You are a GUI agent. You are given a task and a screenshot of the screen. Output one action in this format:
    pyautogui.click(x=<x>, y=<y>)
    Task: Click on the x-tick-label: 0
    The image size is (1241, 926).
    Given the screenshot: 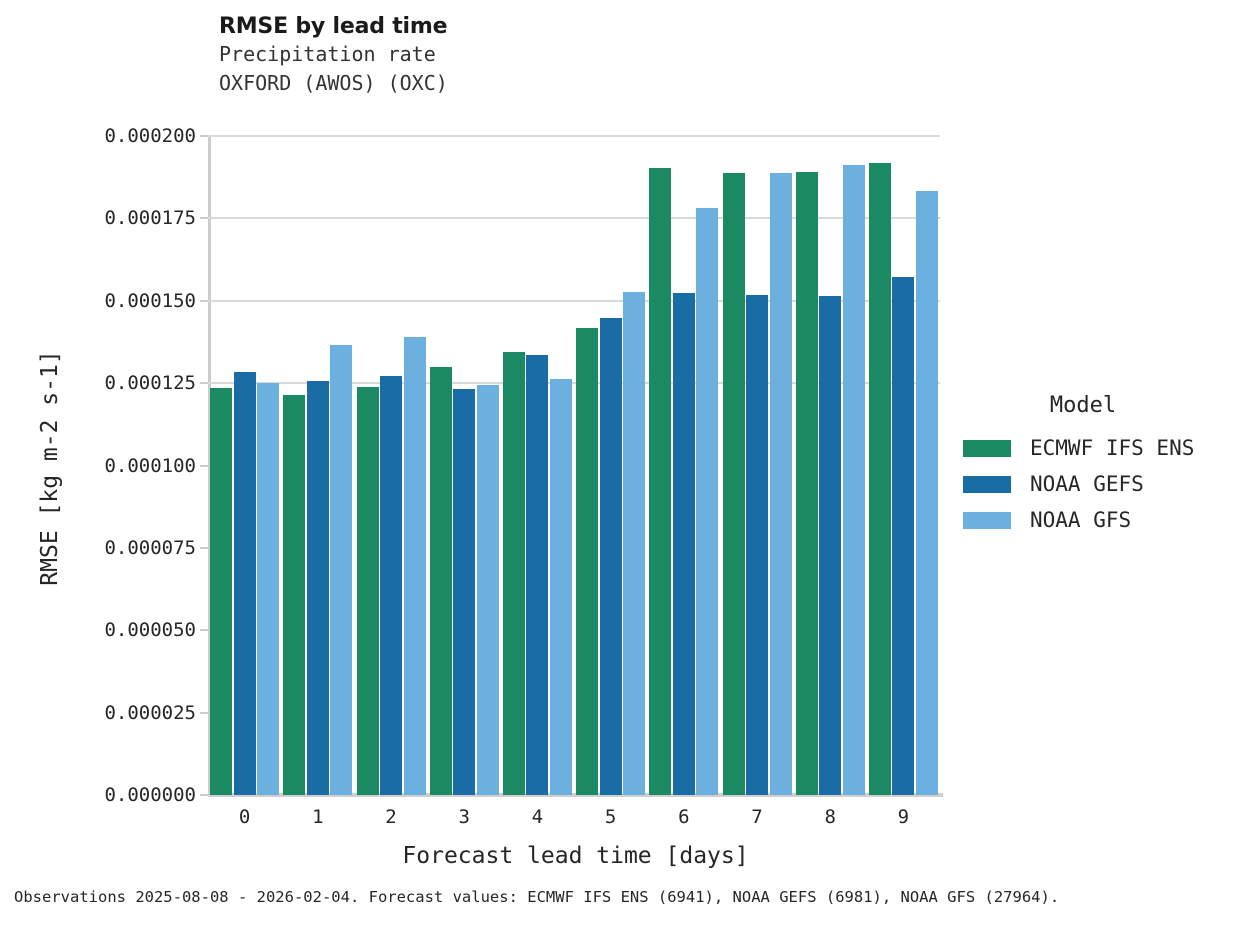 What is the action you would take?
    pyautogui.click(x=244, y=817)
    